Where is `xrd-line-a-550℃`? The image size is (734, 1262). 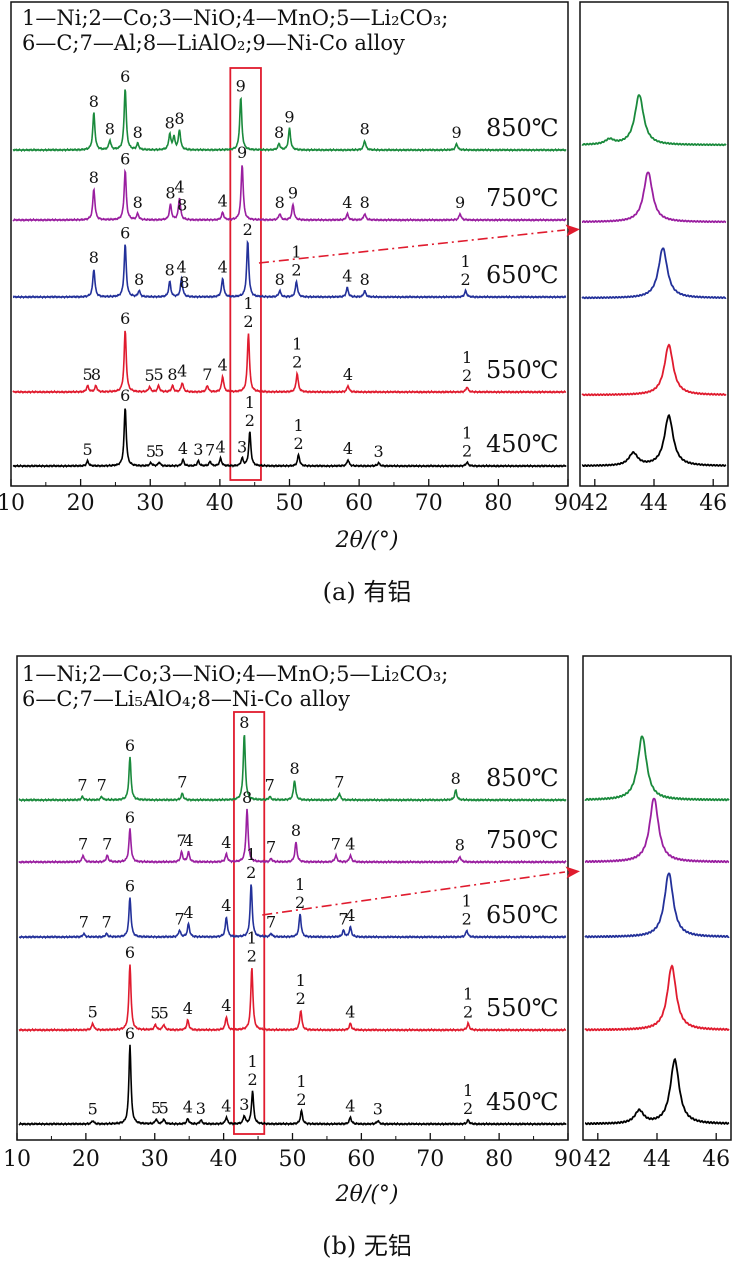
xrd-line-a-550℃ is located at coordinates (289, 362).